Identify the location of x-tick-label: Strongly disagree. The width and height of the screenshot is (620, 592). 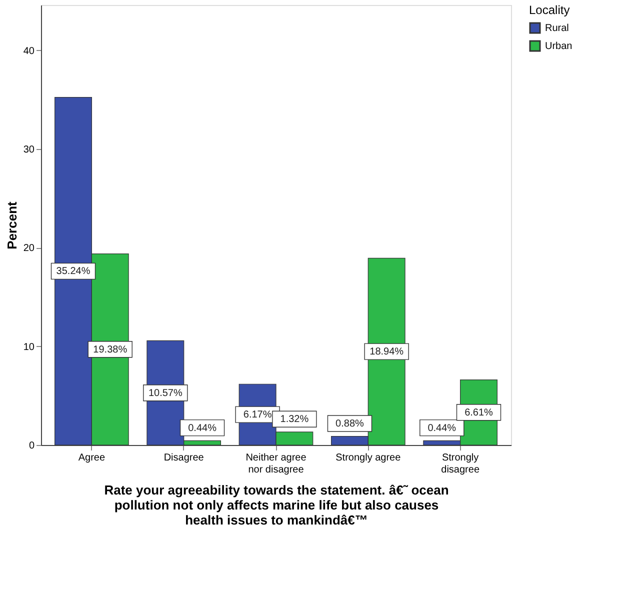
(460, 464).